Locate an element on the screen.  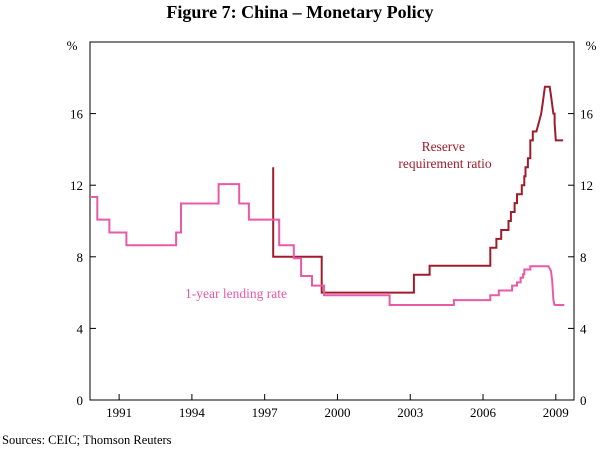
x-axis: 1991 1994 1997 2000 2003 2006 2009 is located at coordinates (337, 407).